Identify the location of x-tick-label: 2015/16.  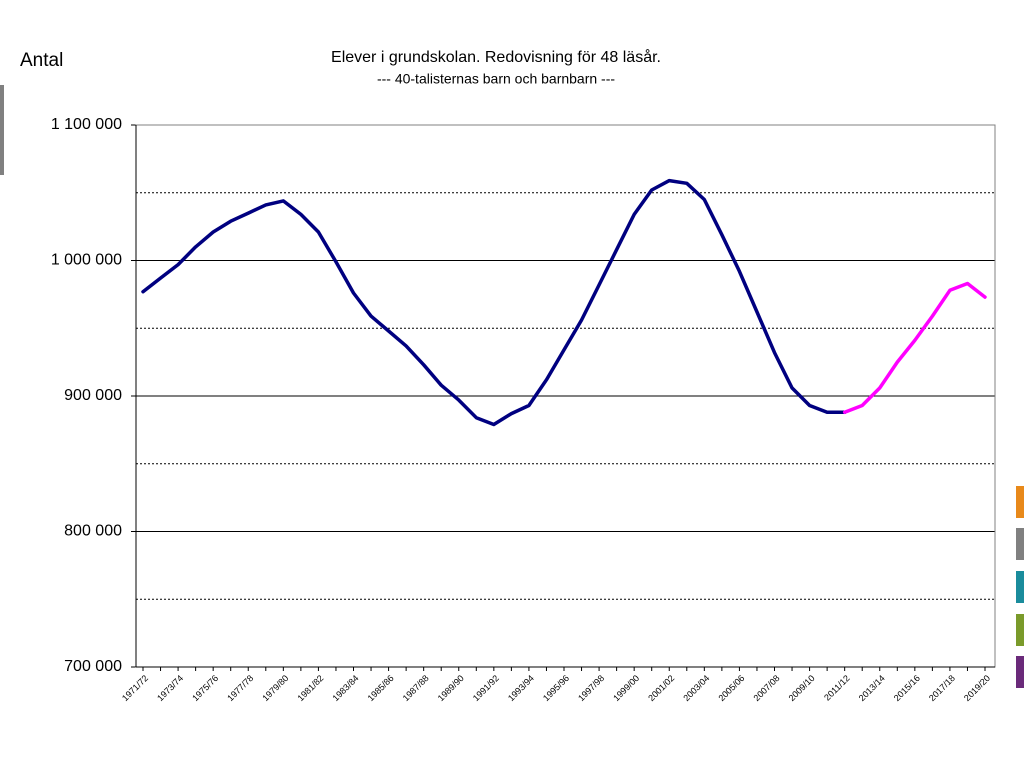
(907, 688).